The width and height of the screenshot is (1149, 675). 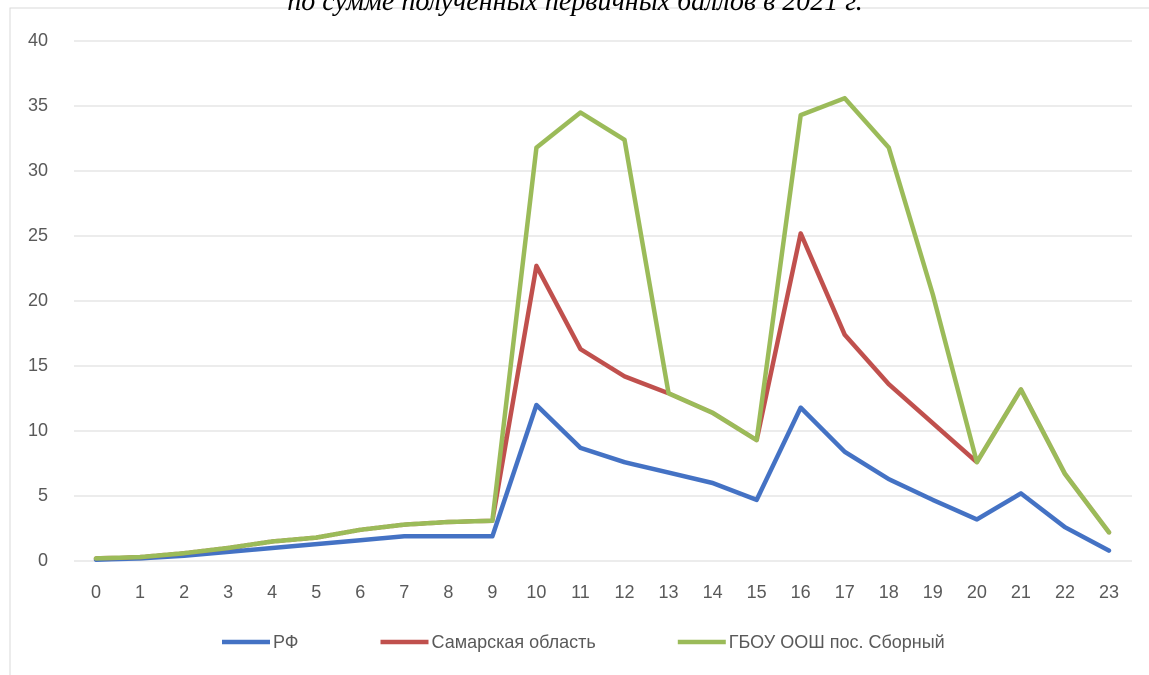 What do you see at coordinates (933, 592) in the screenshot?
I see `x-tick-label: 19` at bounding box center [933, 592].